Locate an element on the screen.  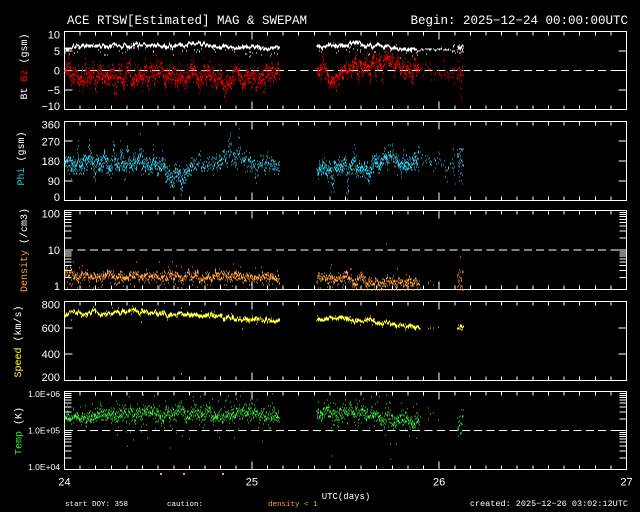
svg-text: 1.0E+06 is located at coordinates (44, 394).